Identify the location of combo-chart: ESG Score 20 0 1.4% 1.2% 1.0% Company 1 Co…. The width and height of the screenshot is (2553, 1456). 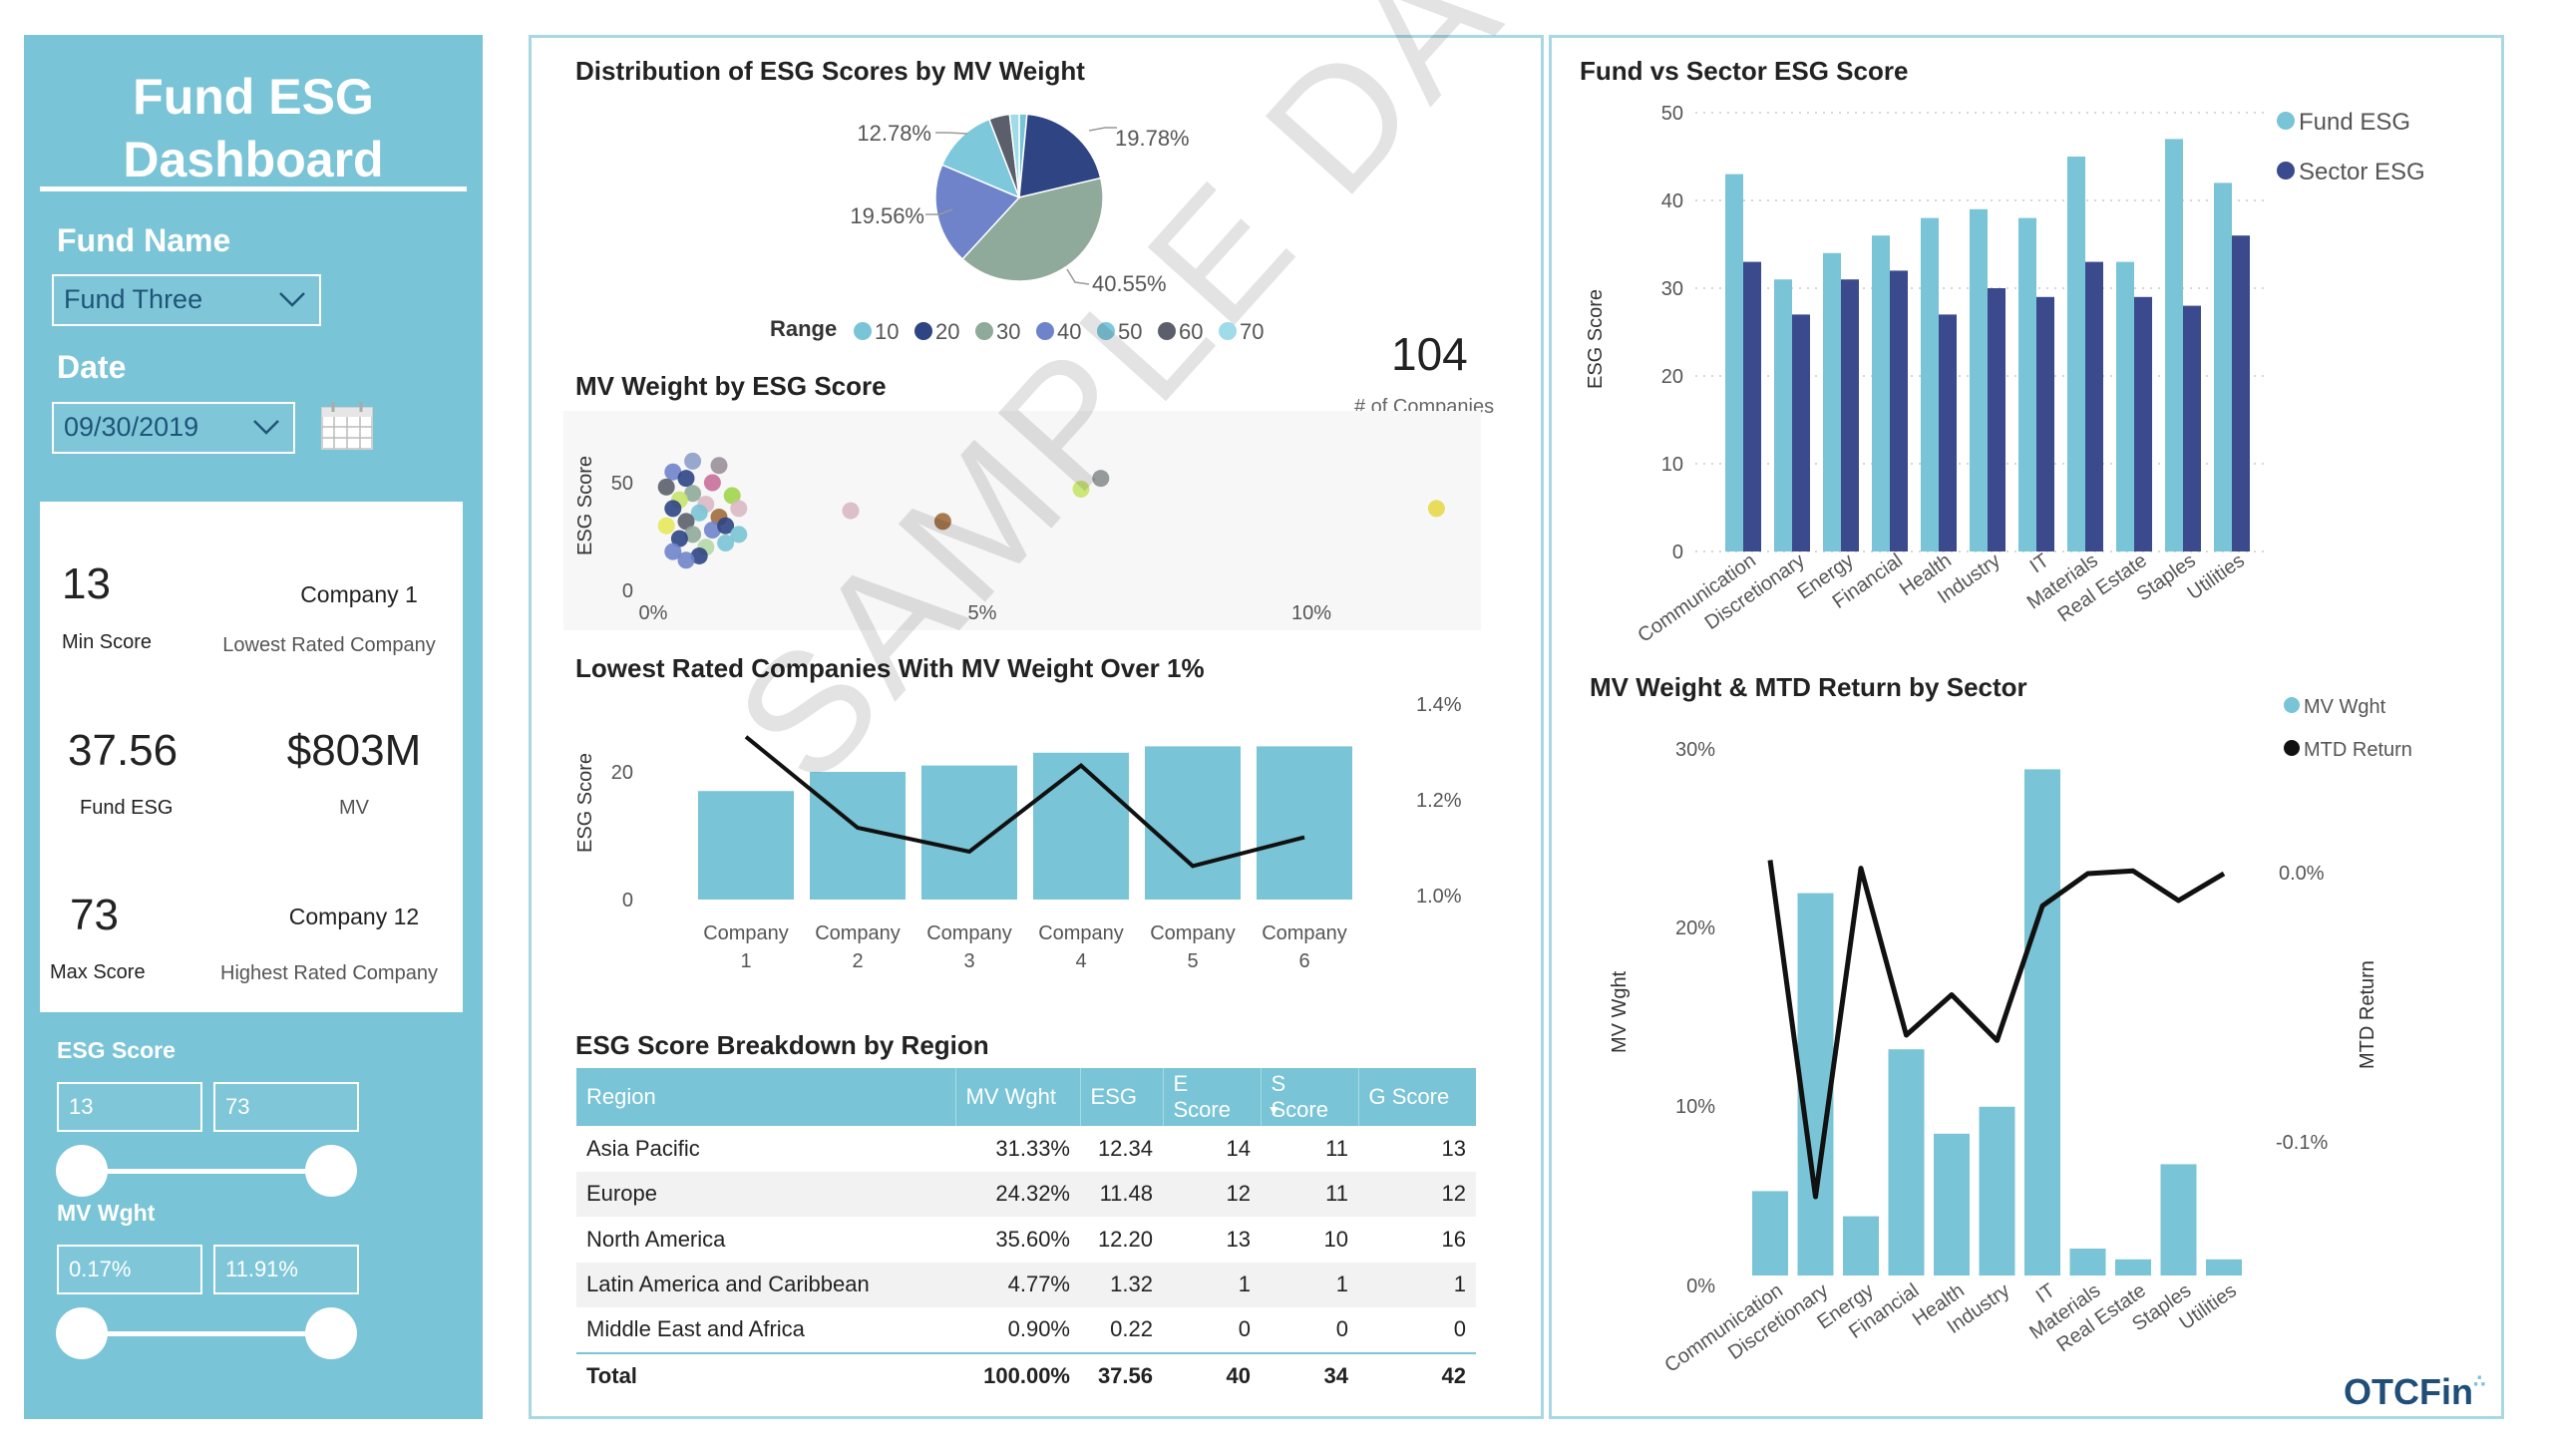
(1032, 832).